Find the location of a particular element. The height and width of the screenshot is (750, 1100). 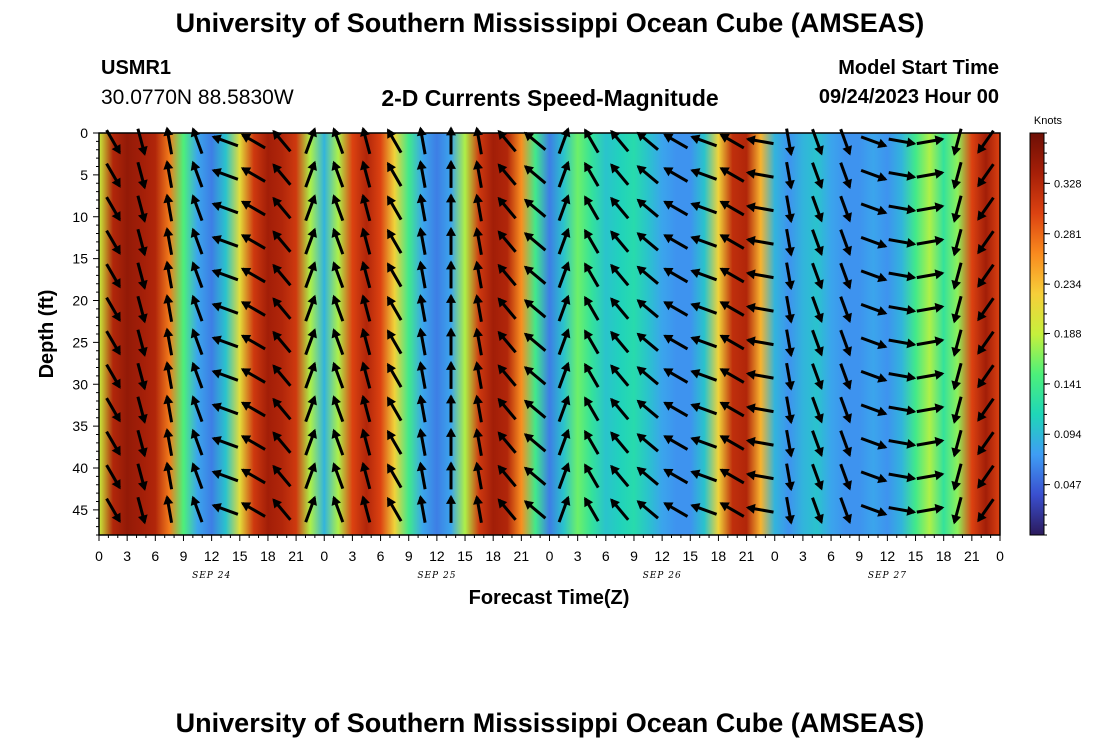

colorbar-ticks: 0.328 0.281 0.234 0.188 0.141 0.094 0.047 is located at coordinates (1063, 334).